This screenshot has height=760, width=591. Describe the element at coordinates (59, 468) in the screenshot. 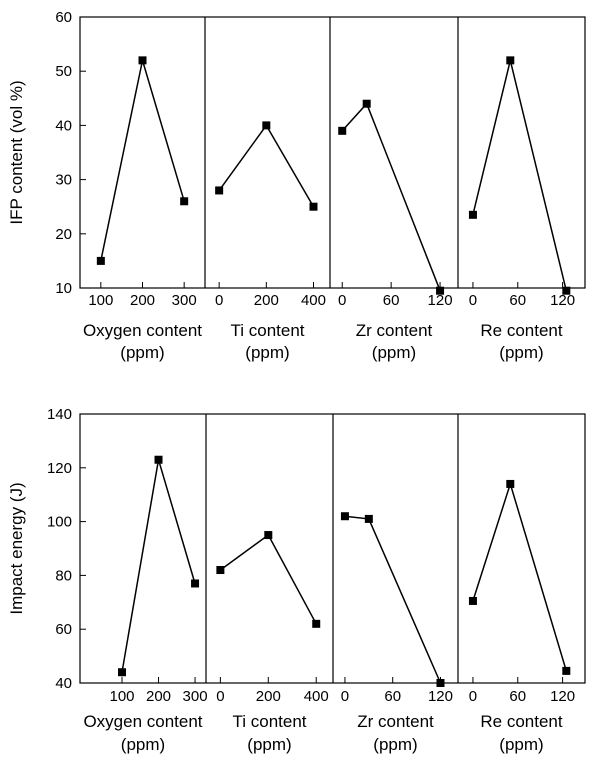

I see `y-tick-label: 120` at that location.